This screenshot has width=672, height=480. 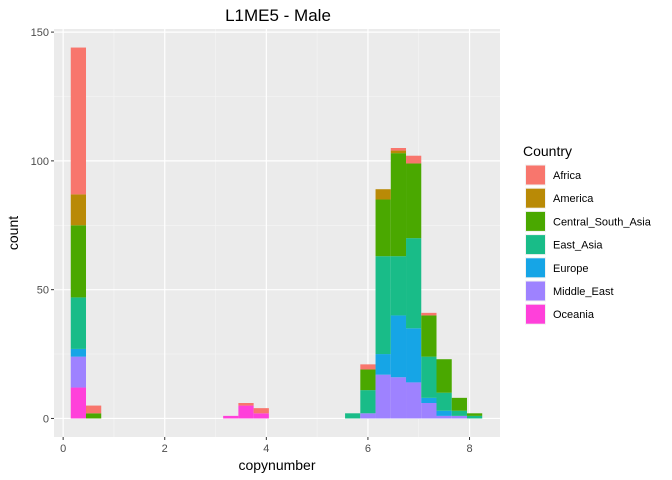 What do you see at coordinates (40, 33) in the screenshot?
I see `y-tick-label: 150` at bounding box center [40, 33].